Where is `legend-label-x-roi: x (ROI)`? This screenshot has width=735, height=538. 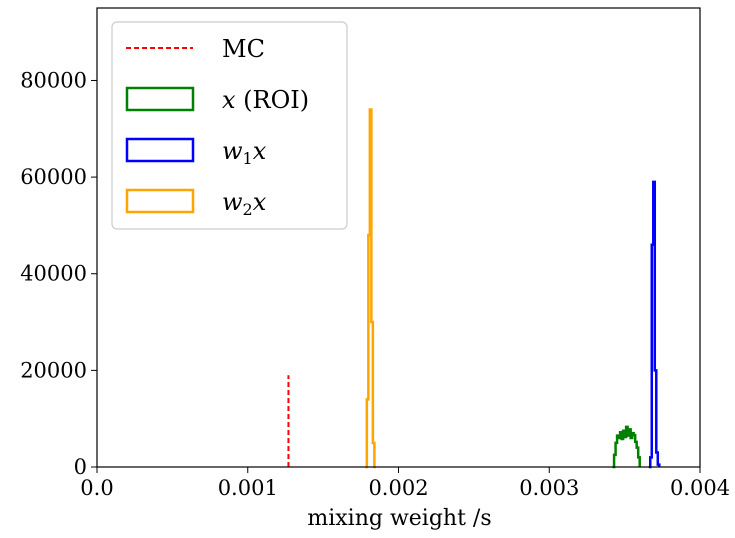
legend-label-x-roi: x (ROI) is located at coordinates (265, 100).